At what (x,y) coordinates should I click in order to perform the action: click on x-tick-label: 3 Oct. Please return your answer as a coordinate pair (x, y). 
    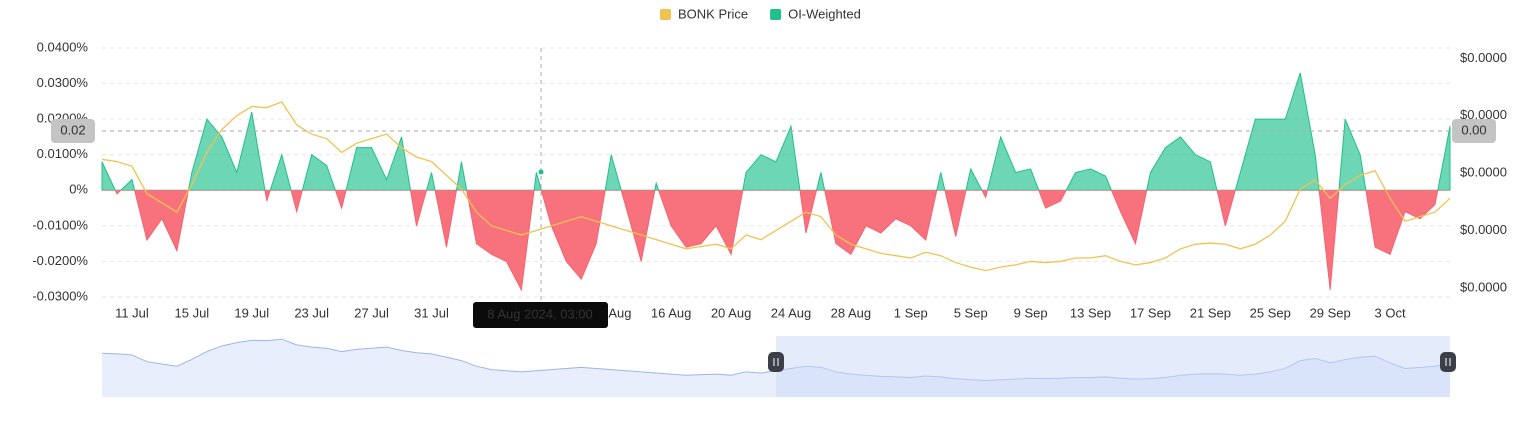
    Looking at the image, I should click on (1390, 312).